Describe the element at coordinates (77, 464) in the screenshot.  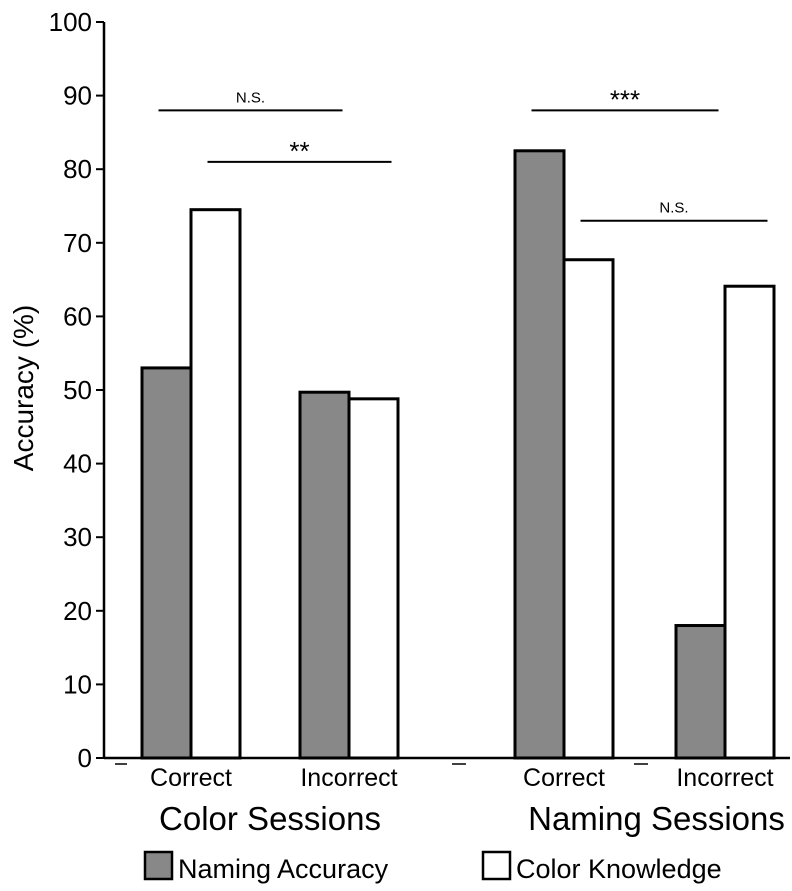
I see `y-tick-label: 40` at that location.